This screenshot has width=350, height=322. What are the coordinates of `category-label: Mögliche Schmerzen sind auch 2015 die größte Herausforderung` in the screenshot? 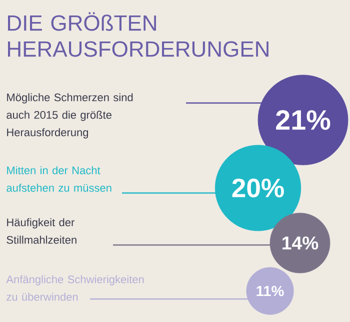 It's located at (69, 115).